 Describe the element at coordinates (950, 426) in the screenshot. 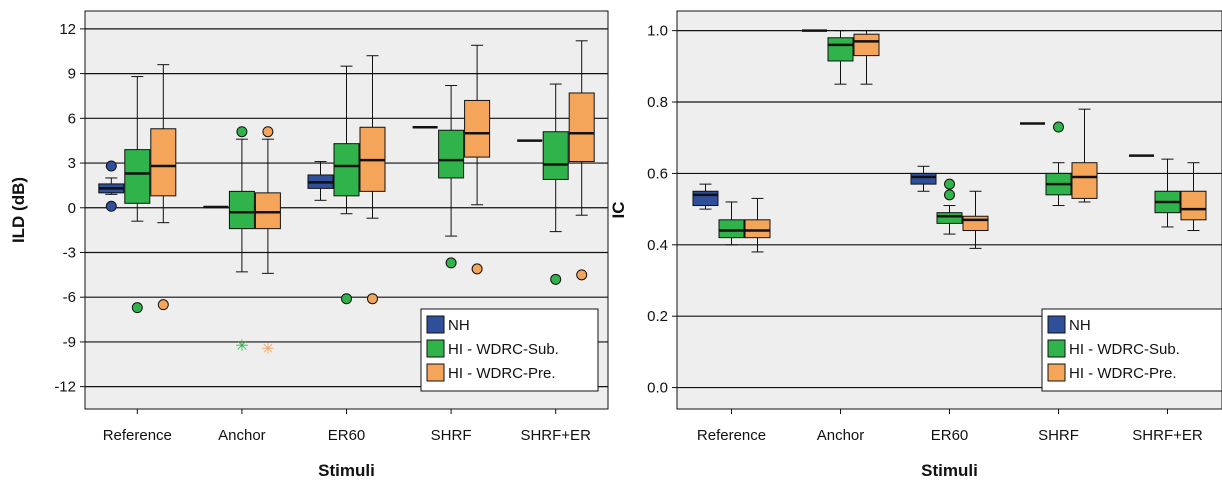

I see `ic-x-ticks: Reference Anchor ER60 SHRF SHRF+ER` at that location.